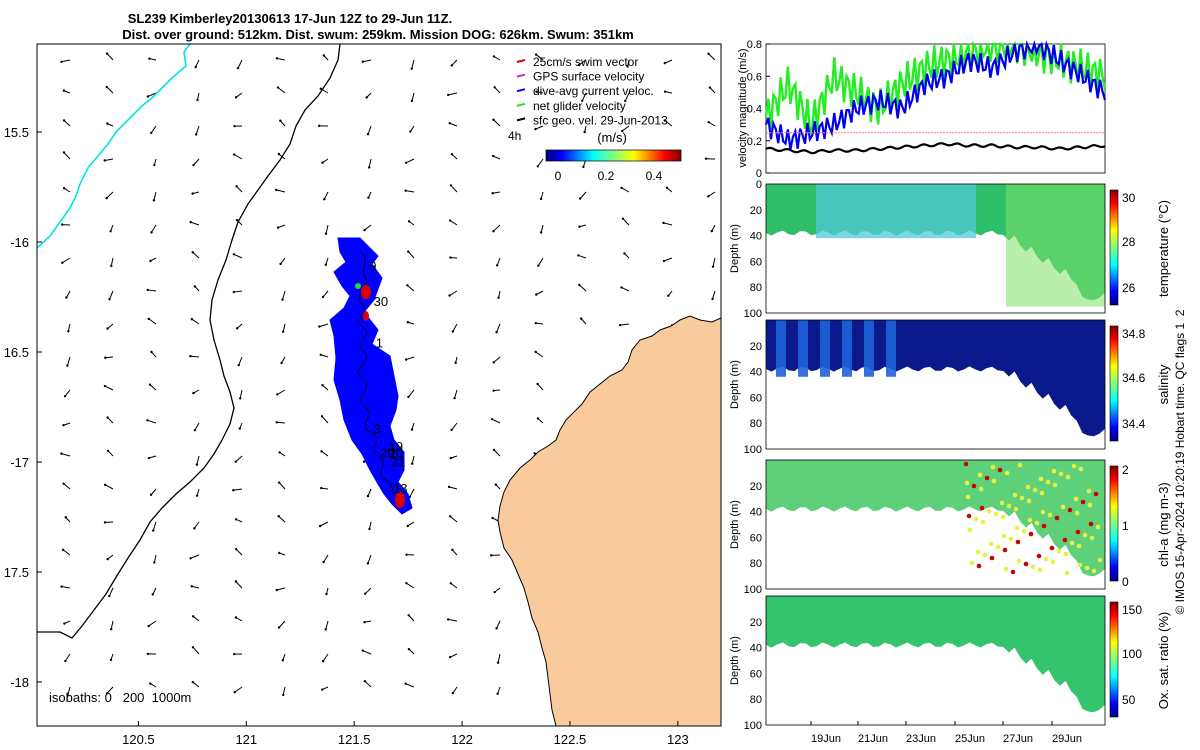 The image size is (1200, 750). What do you see at coordinates (756, 424) in the screenshot?
I see `depth-tick-label: 80` at bounding box center [756, 424].